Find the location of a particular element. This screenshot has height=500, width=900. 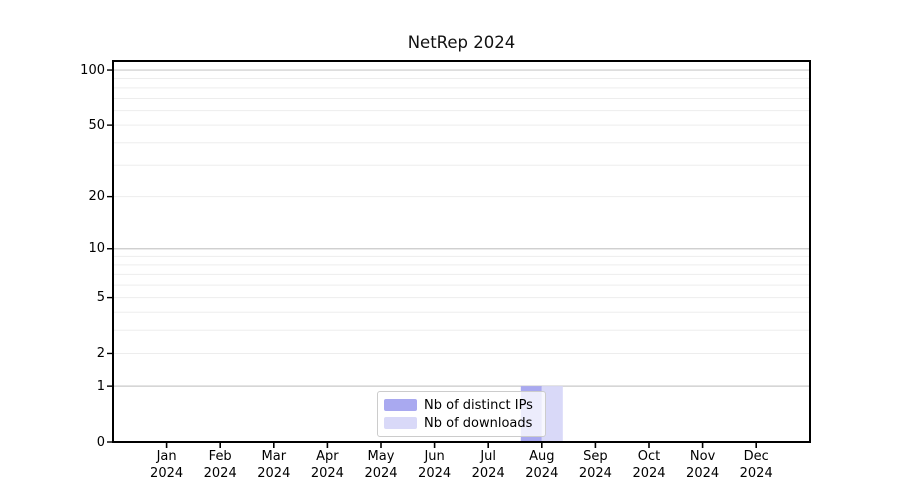

legend: Nb of distinct IPs Nb of downloads is located at coordinates (461, 414).